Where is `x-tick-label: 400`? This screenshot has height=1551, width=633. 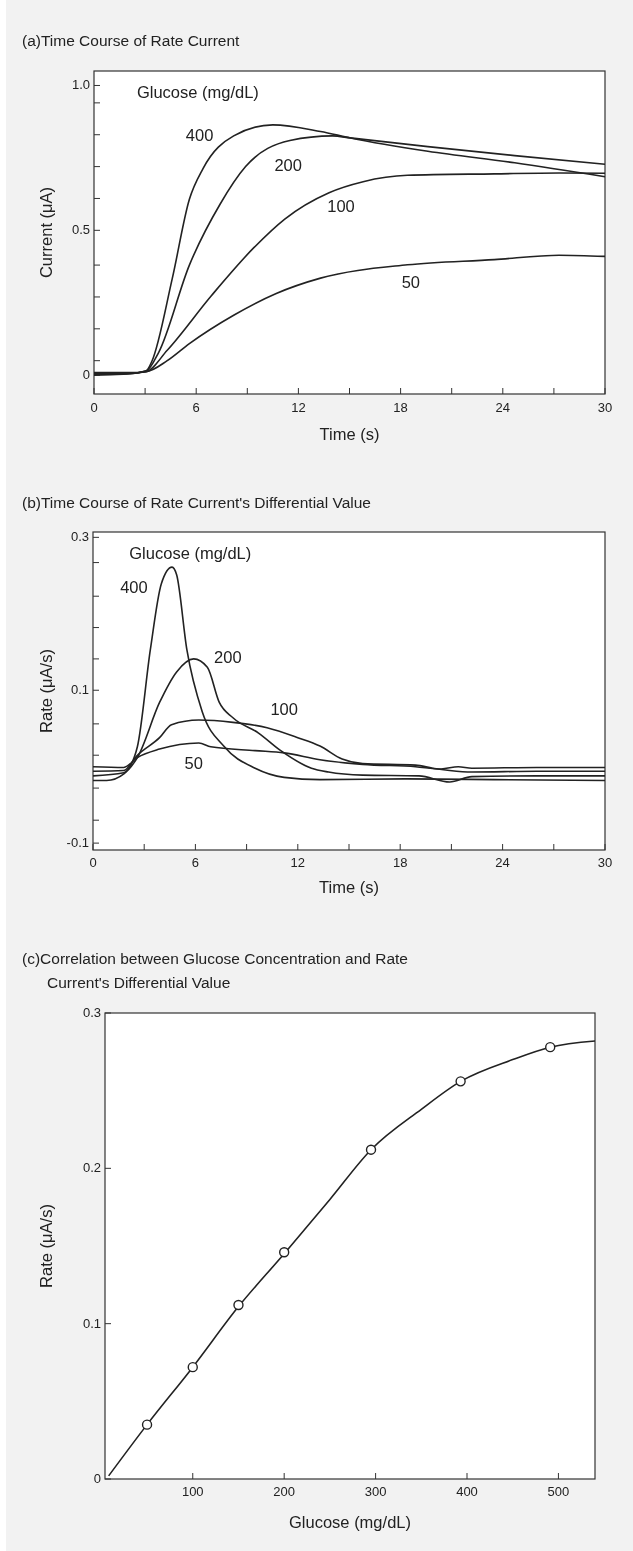 x-tick-label: 400 is located at coordinates (467, 1491).